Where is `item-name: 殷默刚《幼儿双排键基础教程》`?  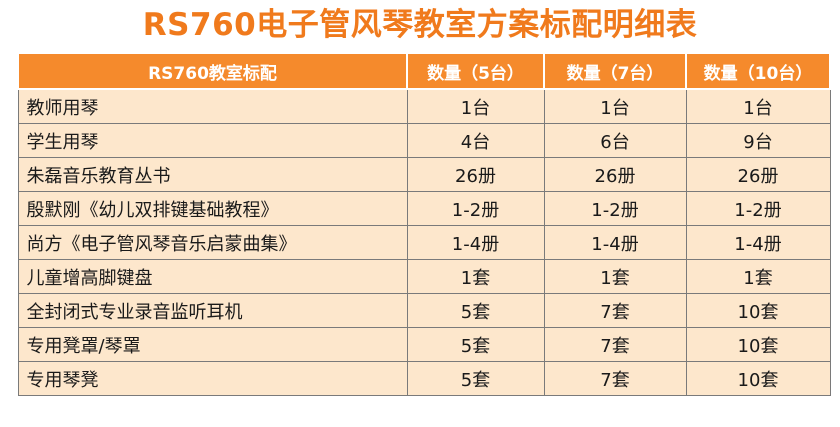
item-name: 殷默刚《幼儿双排键基础教程》 is located at coordinates (212, 208).